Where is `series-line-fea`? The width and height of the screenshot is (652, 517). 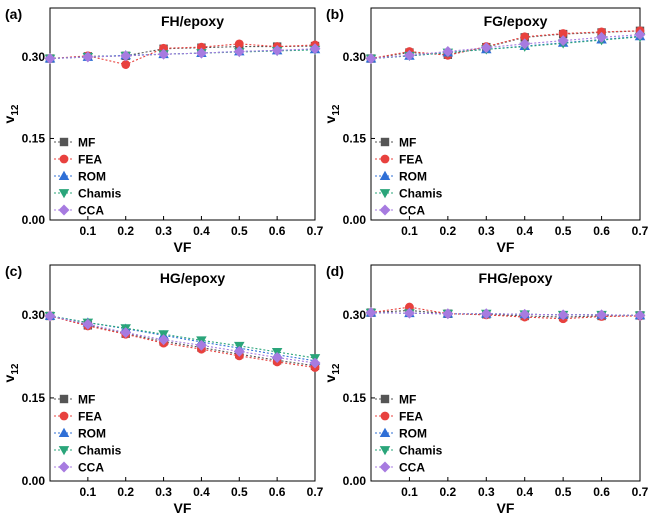 series-line-fea is located at coordinates (505, 313).